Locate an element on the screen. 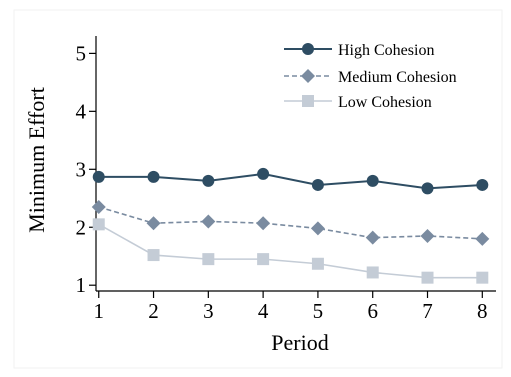 This screenshot has height=377, width=511. x-tick-label: 1 is located at coordinates (98, 311).